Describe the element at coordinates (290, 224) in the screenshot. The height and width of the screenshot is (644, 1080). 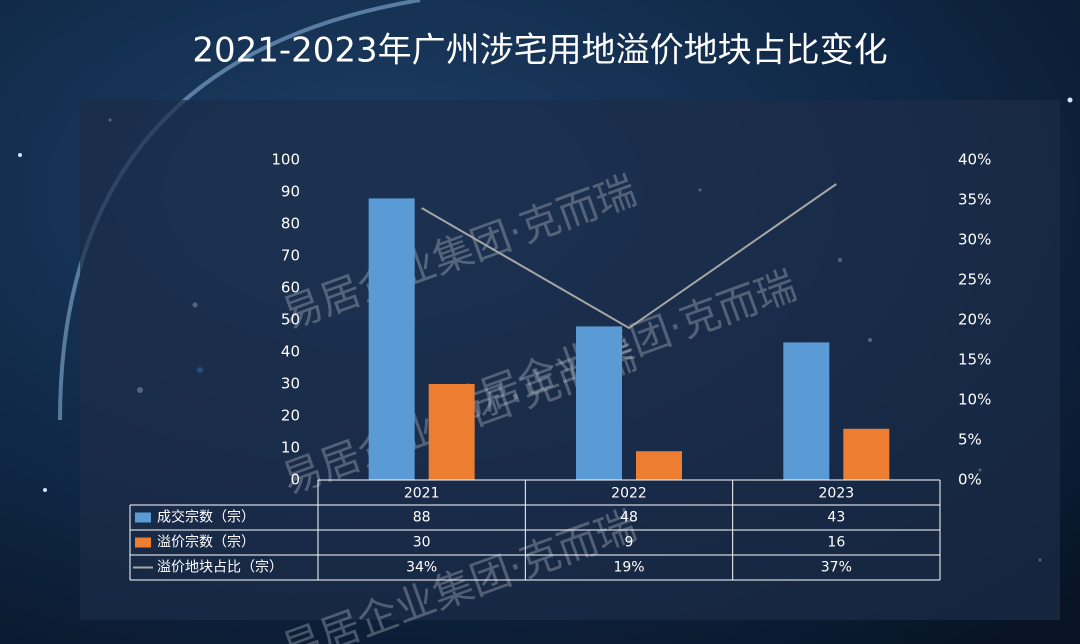
I see `y-tick-label: 80` at that location.